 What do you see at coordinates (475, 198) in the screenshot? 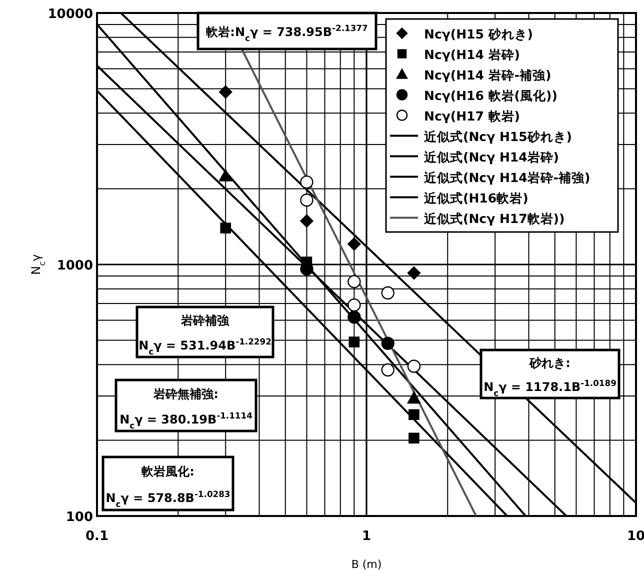
I see `legend-label: 近似式(H16軟岩)` at bounding box center [475, 198].